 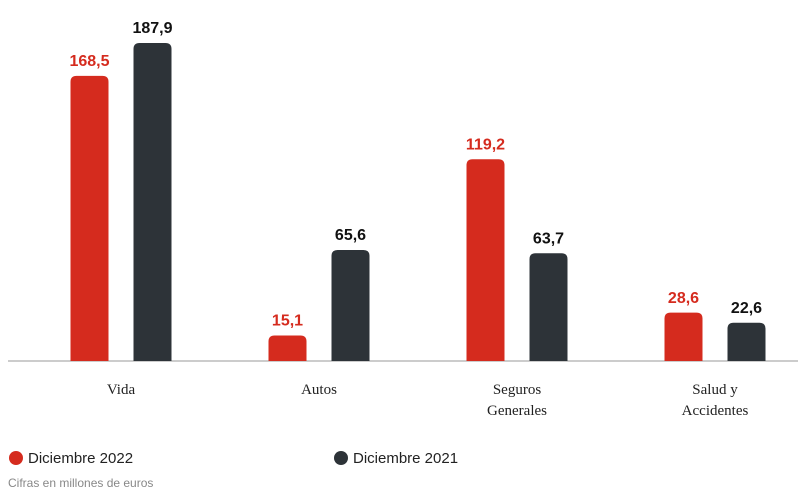 I want to click on data-label: 28,6, so click(x=683, y=298).